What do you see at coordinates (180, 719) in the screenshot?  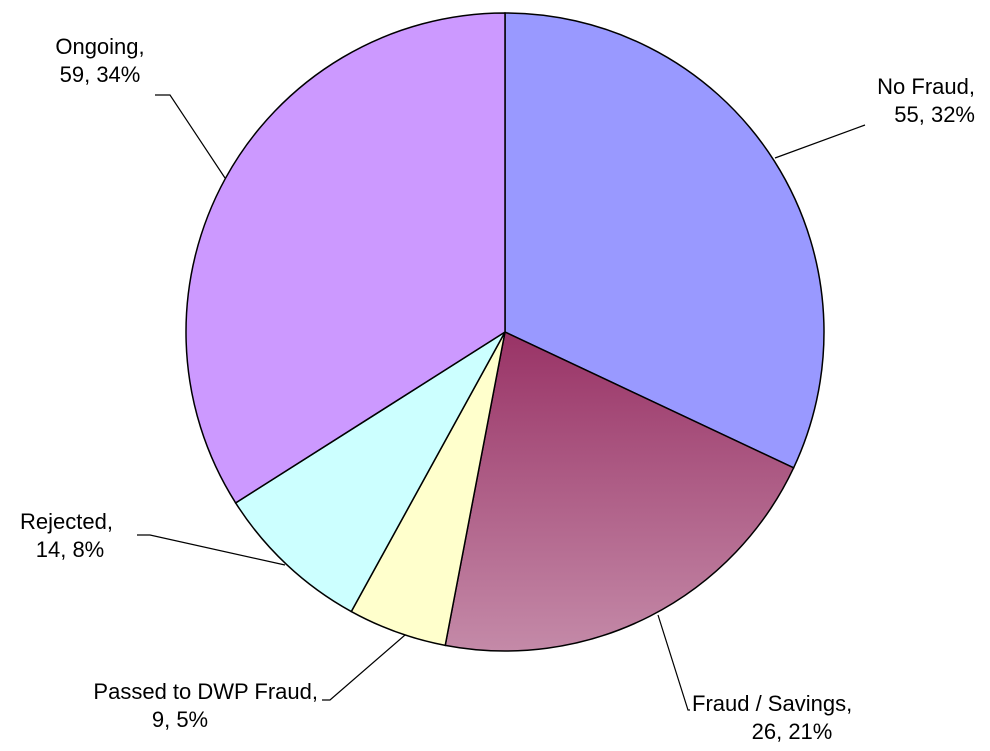 I see `slice-value-label: 9, 5%` at bounding box center [180, 719].